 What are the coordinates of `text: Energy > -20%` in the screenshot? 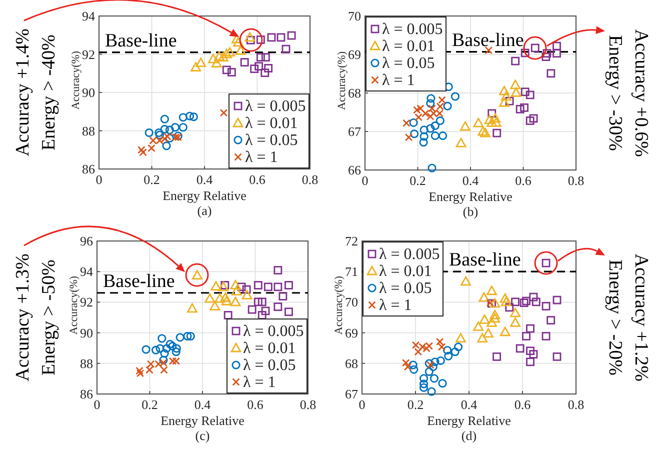 It's located at (615, 318).